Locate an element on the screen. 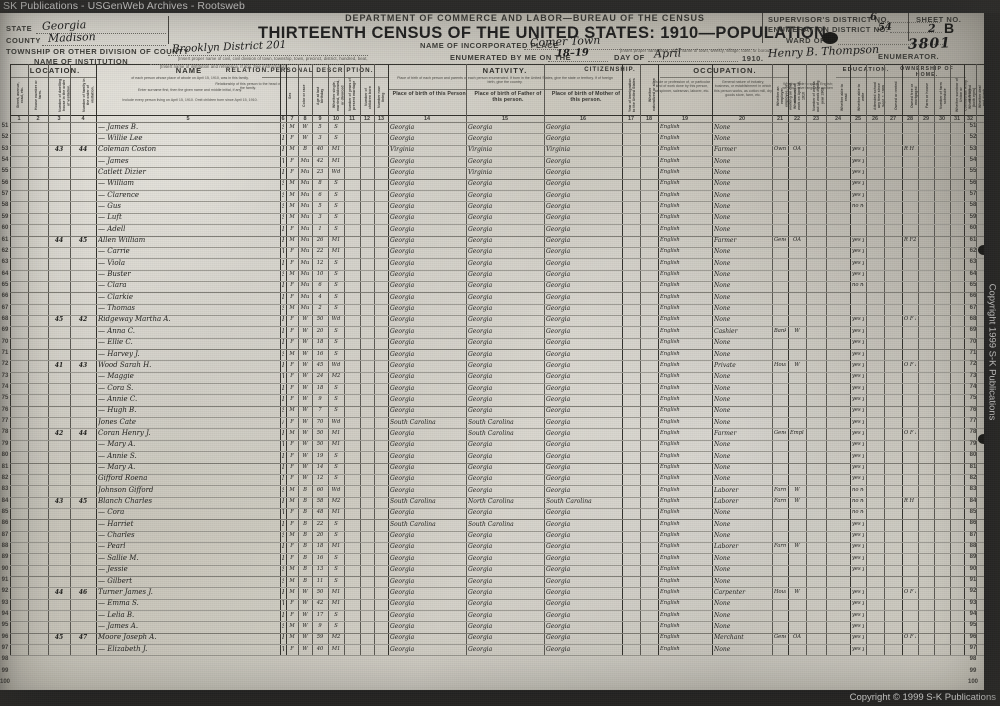 The height and width of the screenshot is (706, 1000). cell-age: 1 is located at coordinates (320, 228).